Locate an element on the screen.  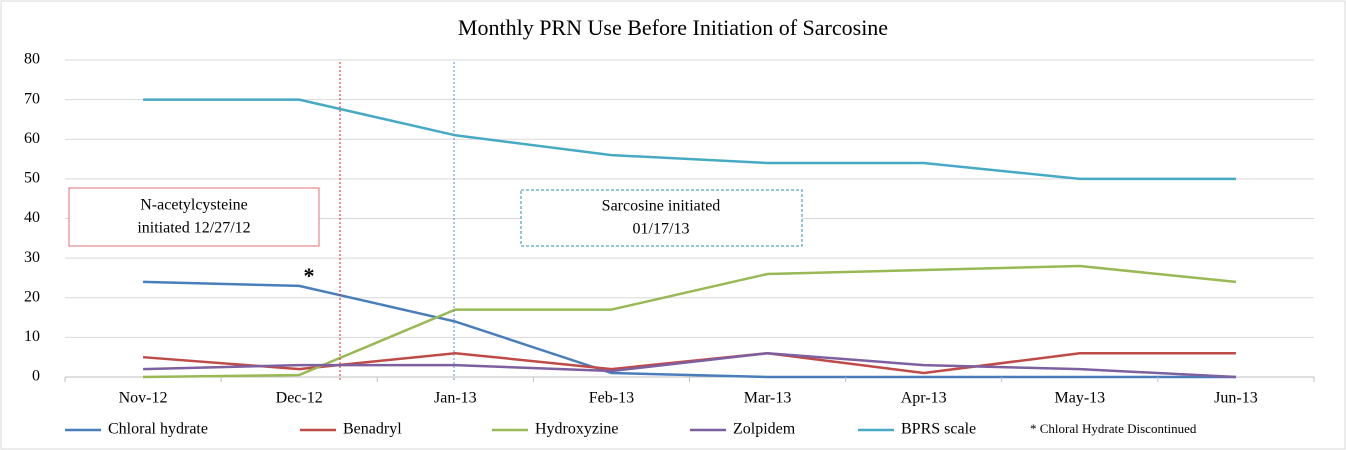
sarcosine-label: Sarcosine initiated is located at coordinates (661, 206).